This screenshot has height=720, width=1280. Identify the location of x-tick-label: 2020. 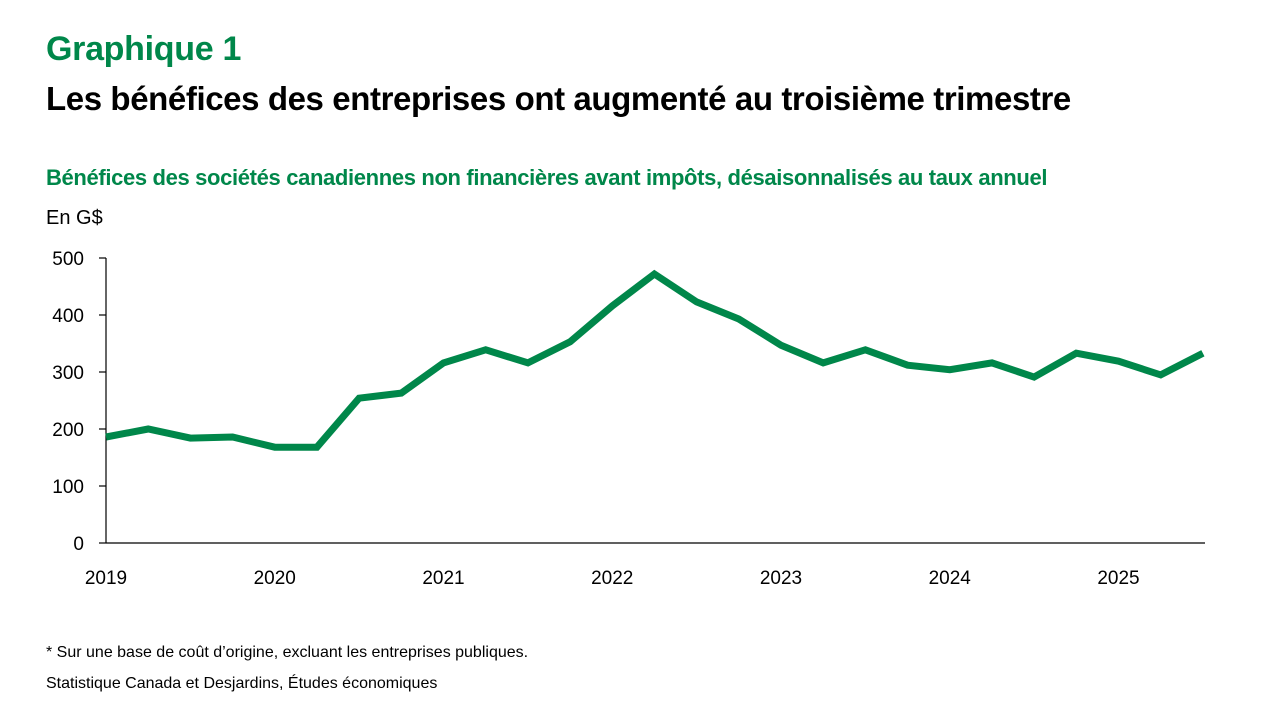
(275, 578).